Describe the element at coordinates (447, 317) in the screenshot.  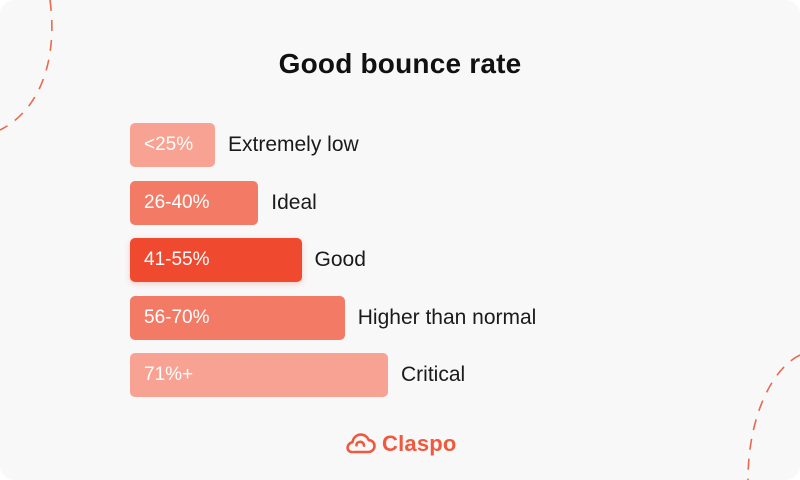
I see `bar-label: Higher than normal` at that location.